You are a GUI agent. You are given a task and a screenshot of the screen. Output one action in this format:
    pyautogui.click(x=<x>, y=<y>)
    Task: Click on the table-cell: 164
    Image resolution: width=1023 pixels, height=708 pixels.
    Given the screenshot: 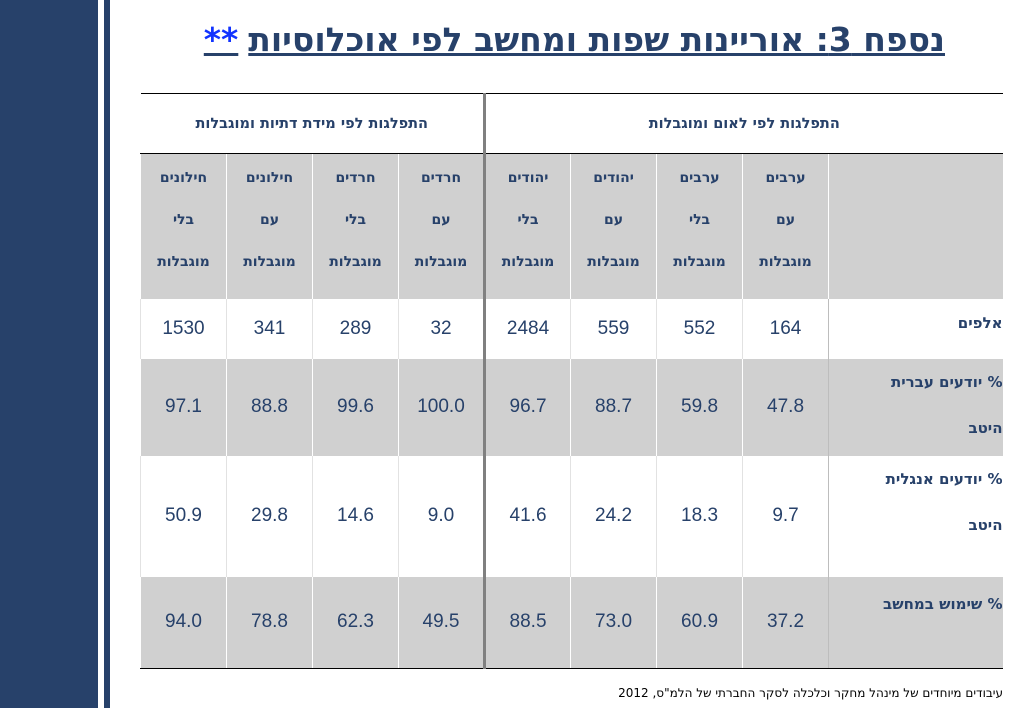 What is the action you would take?
    pyautogui.click(x=785, y=328)
    